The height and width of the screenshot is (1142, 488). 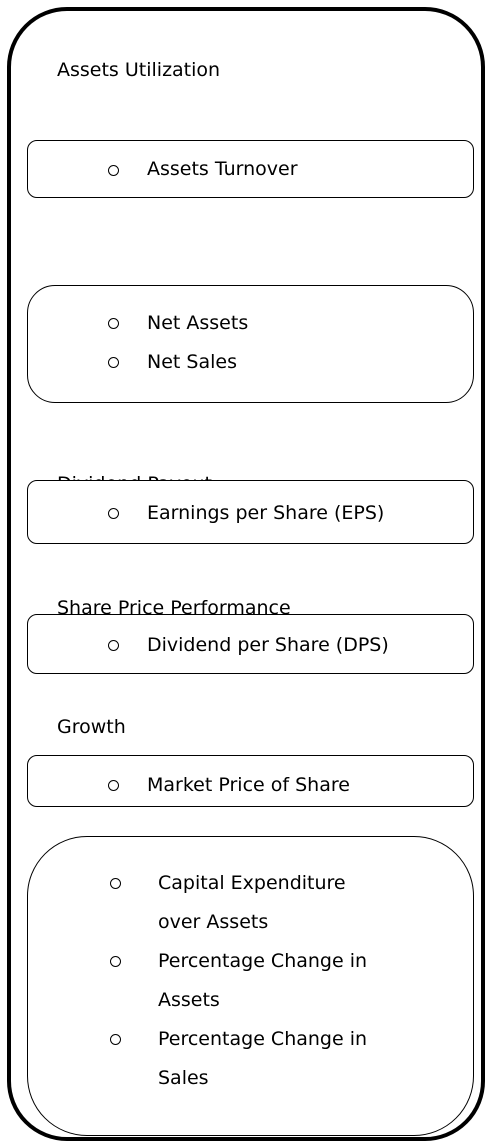 I want to click on list-item: Percentage Change in Sales, so click(x=246, y=1059).